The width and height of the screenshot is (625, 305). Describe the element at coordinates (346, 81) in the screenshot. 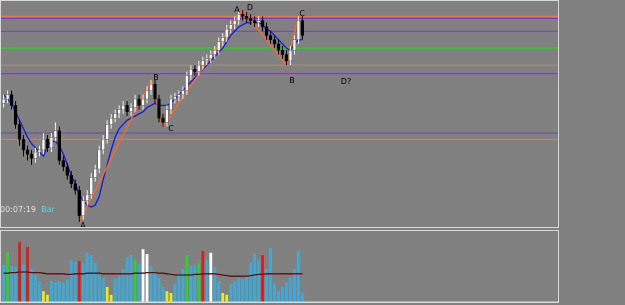

I see `text: D?` at that location.